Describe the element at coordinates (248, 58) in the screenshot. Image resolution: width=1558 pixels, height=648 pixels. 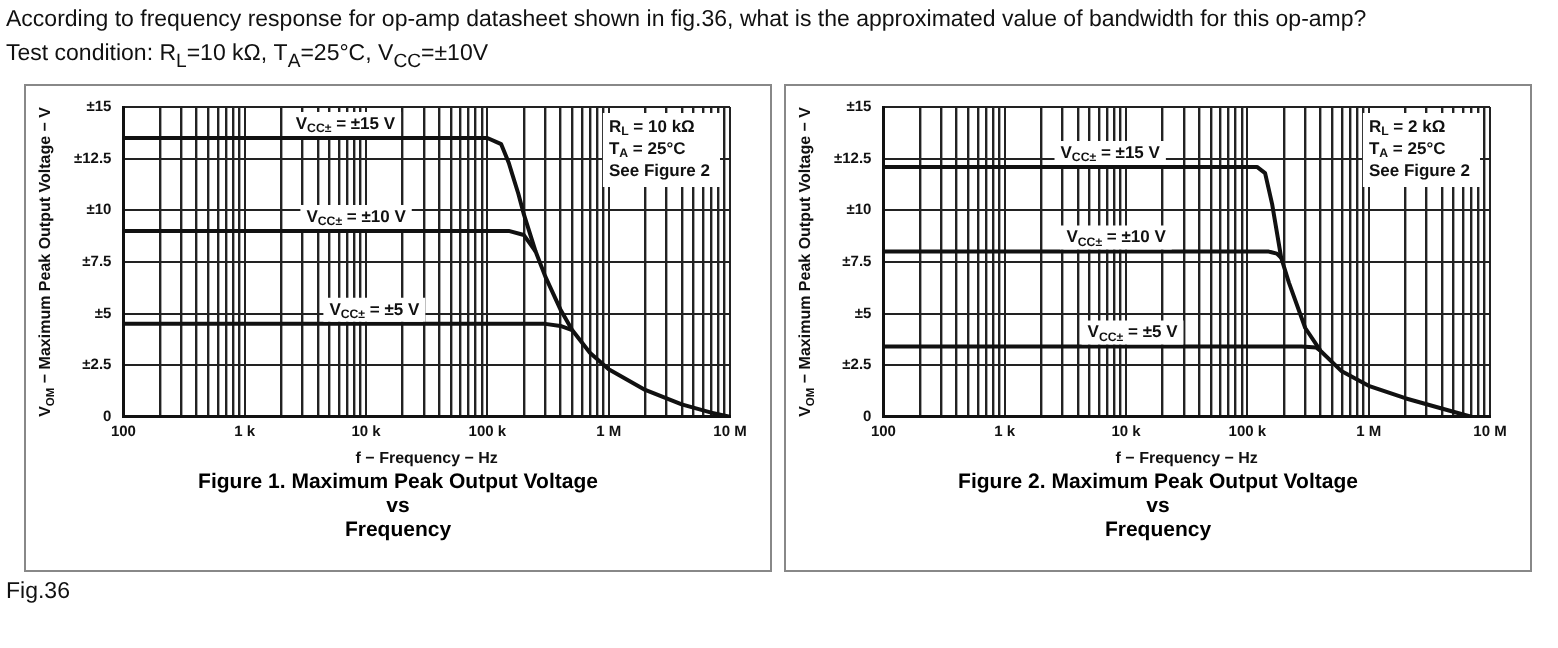
I see `text: Test condition: R$_{L}$=10 kΩ, T$_{A}$=25°C, V$_{CC}$=±10V` at that location.